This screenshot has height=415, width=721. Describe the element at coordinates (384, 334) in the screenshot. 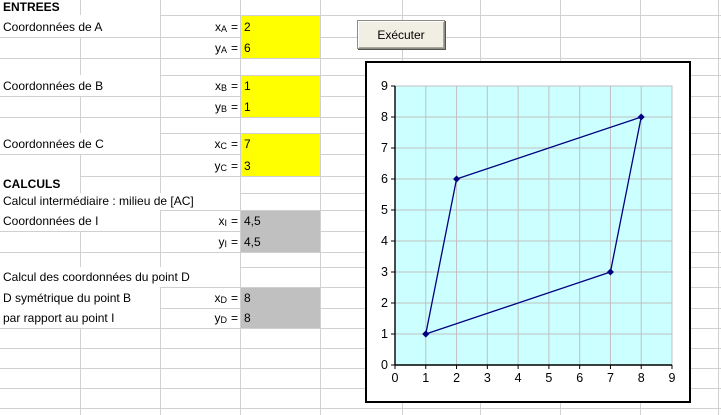

I see `chart-y-tick-label: 1` at that location.